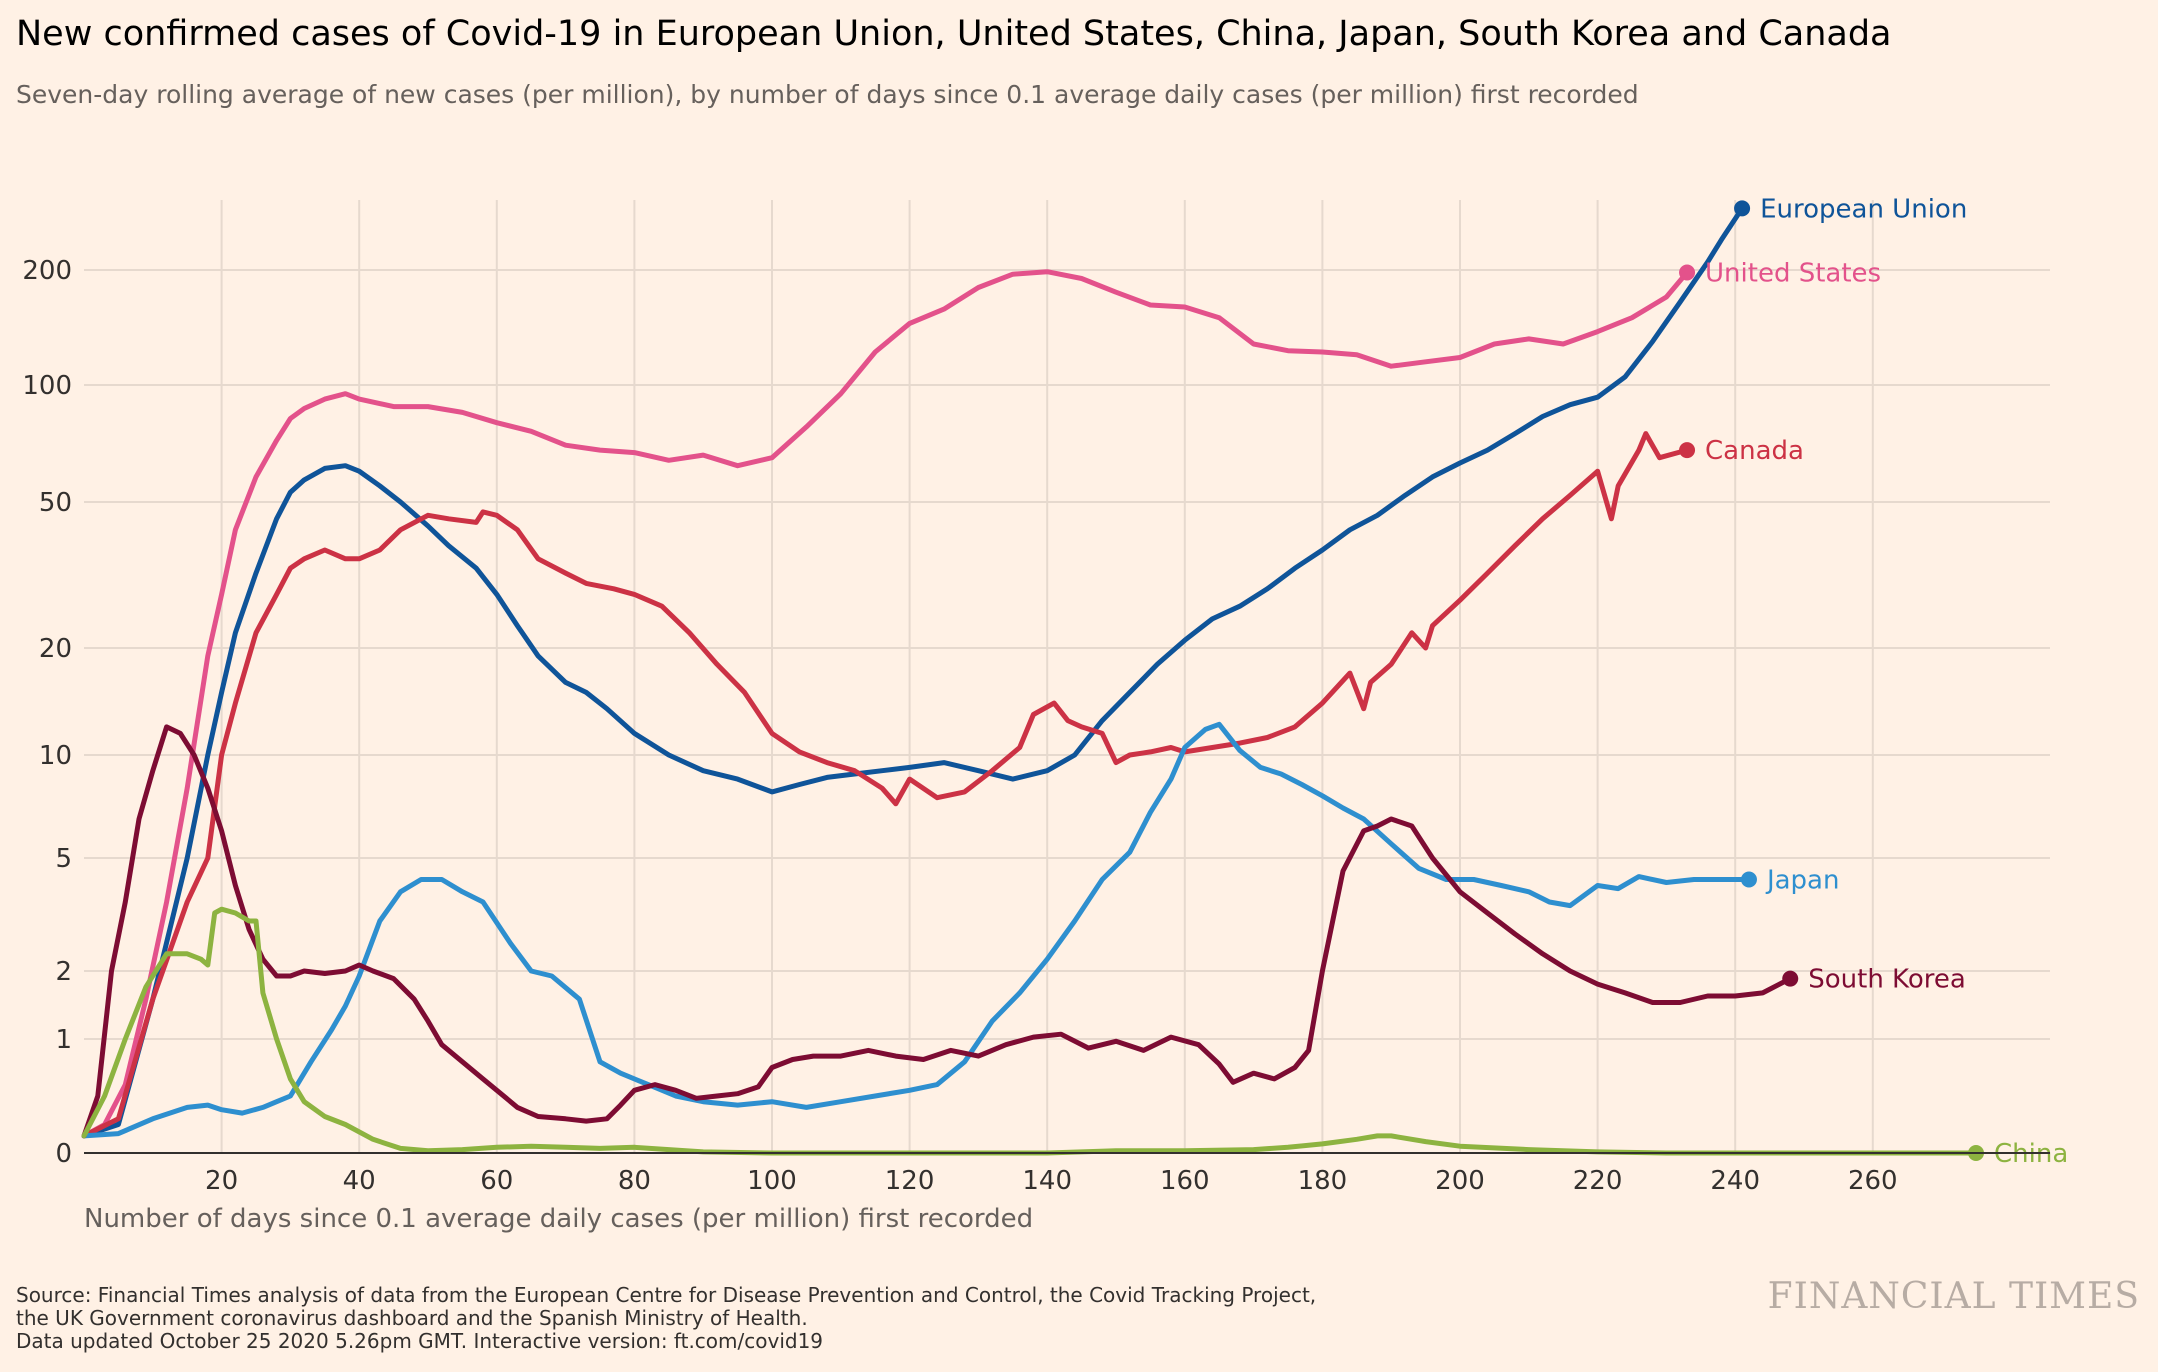  I want to click on x-tick-label: 80, so click(634, 1181).